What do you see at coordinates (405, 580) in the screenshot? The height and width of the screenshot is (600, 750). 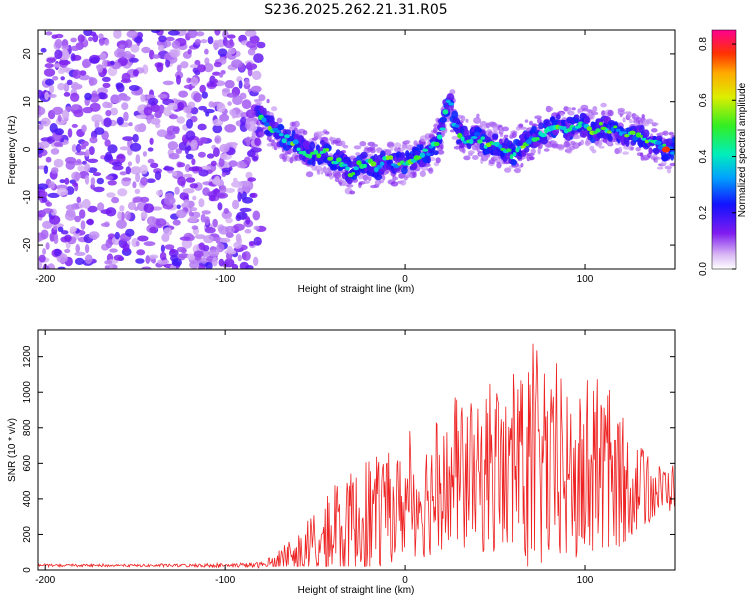 I see `x-tick-label: 0` at bounding box center [405, 580].